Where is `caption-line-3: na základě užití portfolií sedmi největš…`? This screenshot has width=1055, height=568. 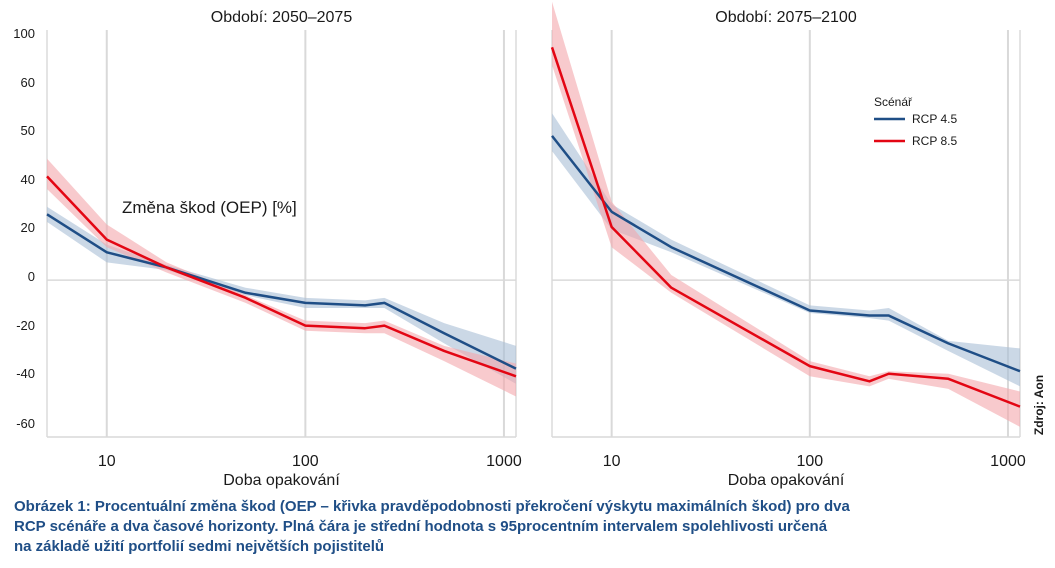
caption-line-3: na základě užití portfolií sedmi největš… is located at coordinates (199, 546).